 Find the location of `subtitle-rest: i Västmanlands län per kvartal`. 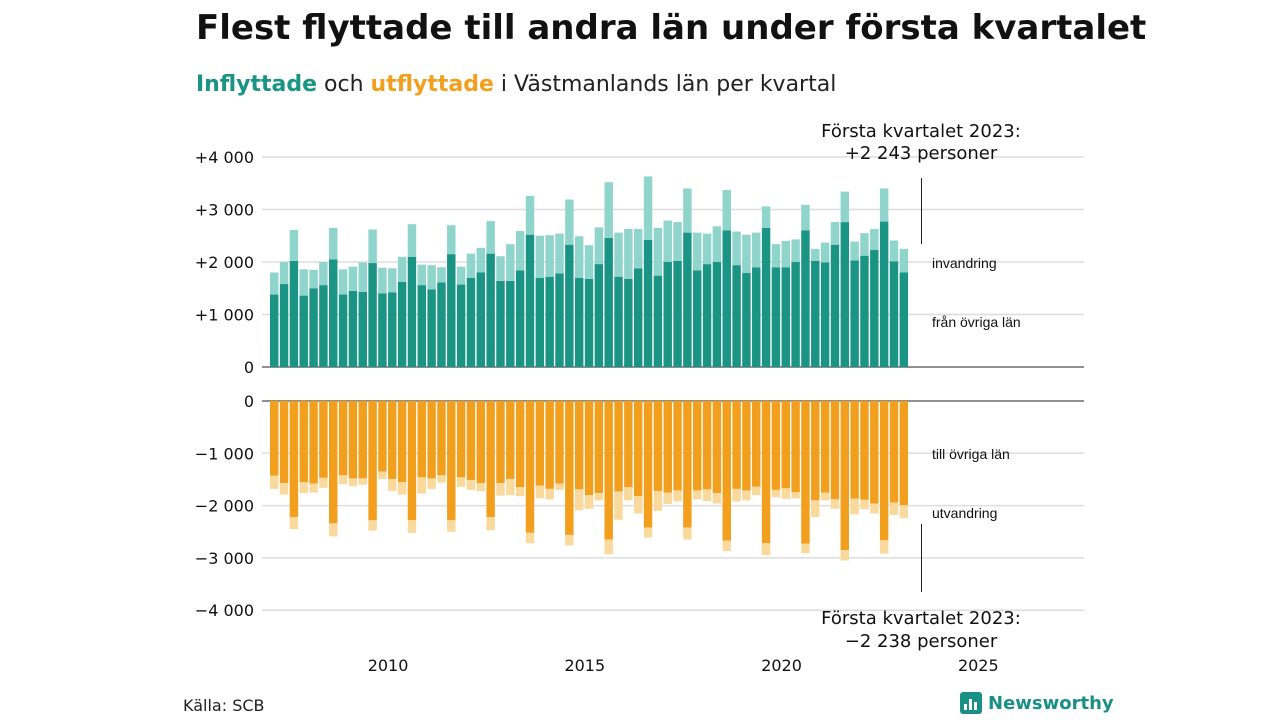

subtitle-rest: i Västmanlands län per kvartal is located at coordinates (668, 84).